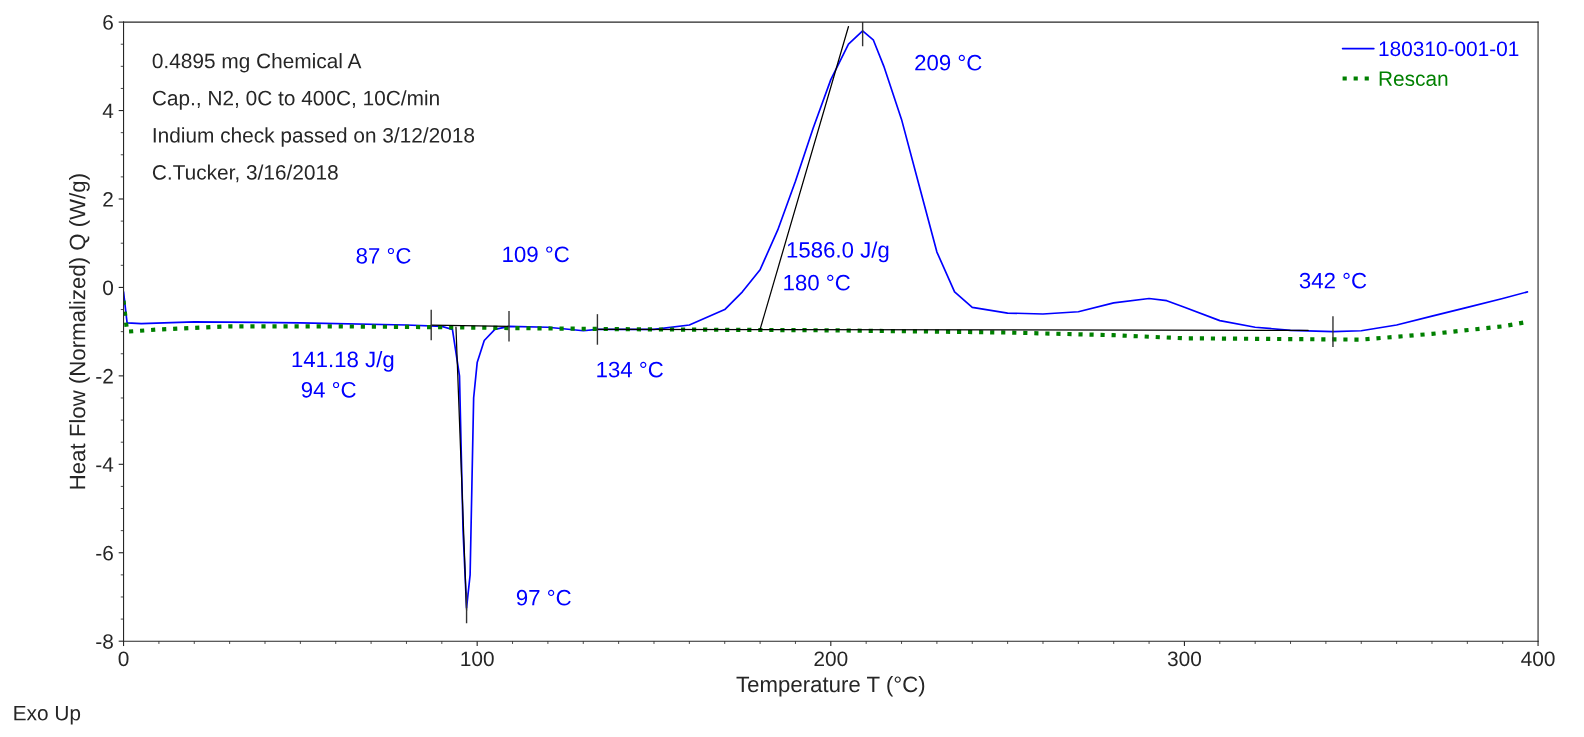  I want to click on annotation: 209 °C, so click(948, 62).